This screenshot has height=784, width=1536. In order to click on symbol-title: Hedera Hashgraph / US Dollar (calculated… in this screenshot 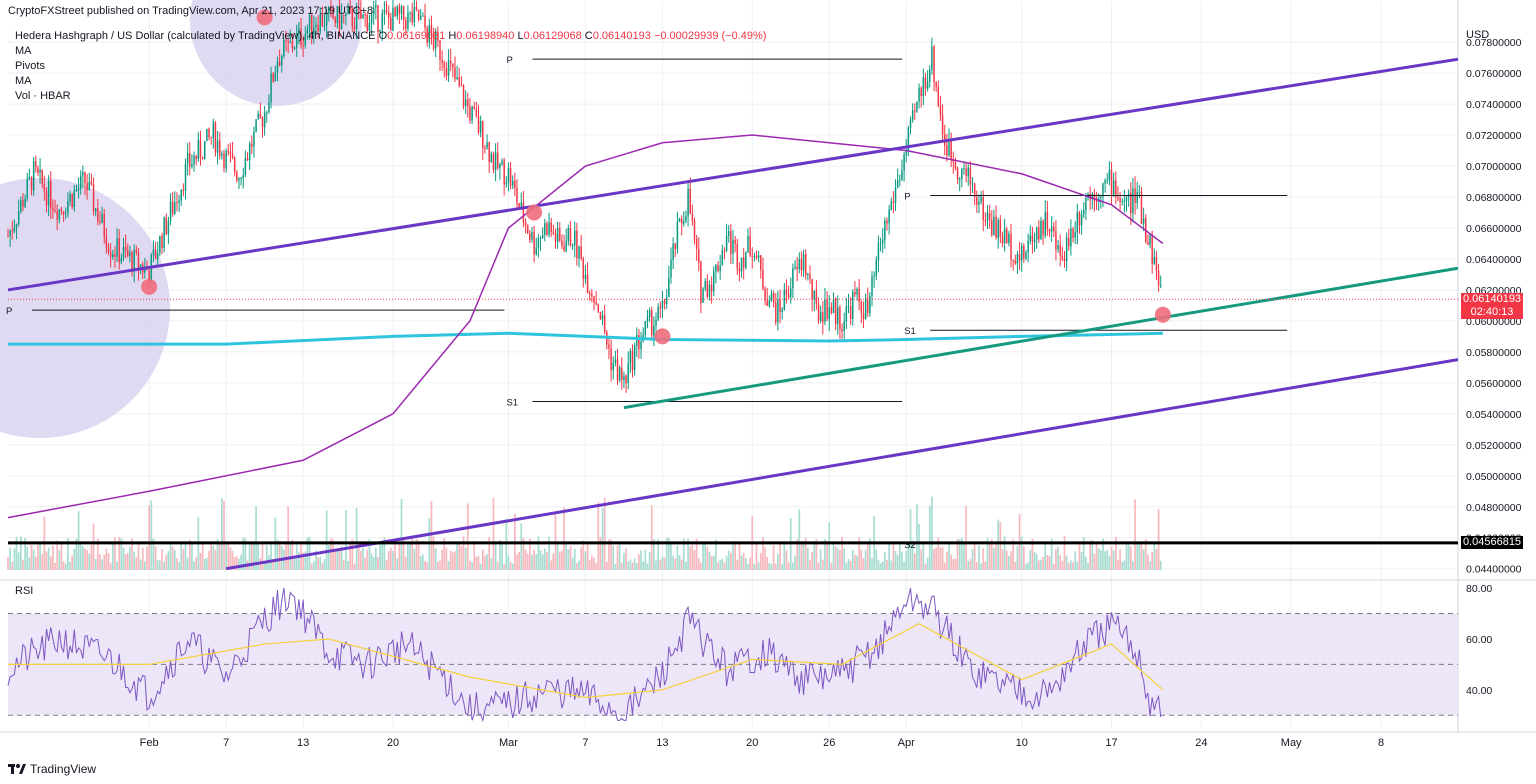, I will do `click(195, 36)`.